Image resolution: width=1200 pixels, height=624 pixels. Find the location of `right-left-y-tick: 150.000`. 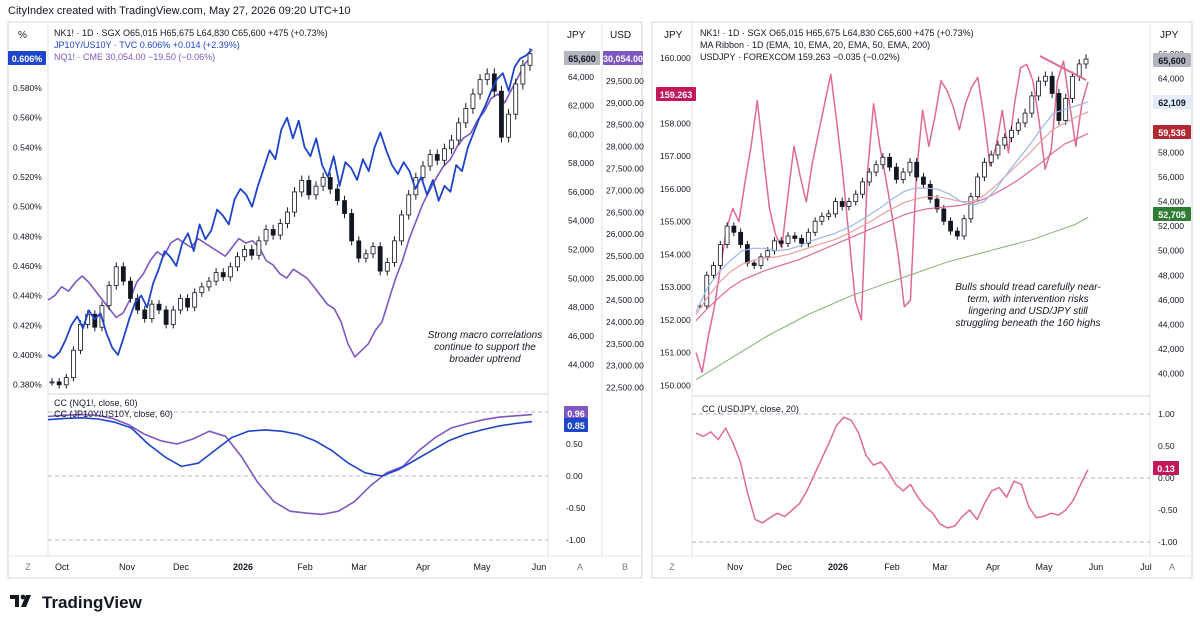

right-left-y-tick: 150.000 is located at coordinates (675, 385).